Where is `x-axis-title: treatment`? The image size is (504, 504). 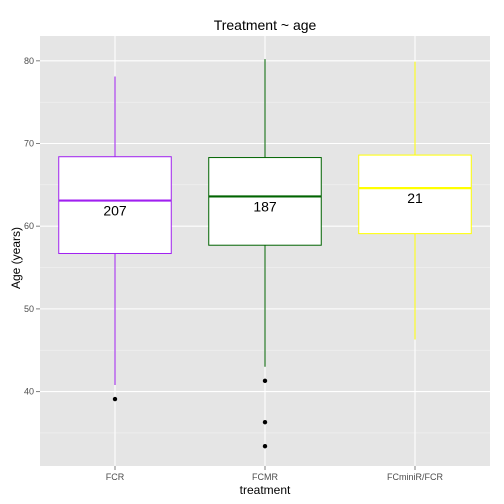
x-axis-title: treatment is located at coordinates (265, 490).